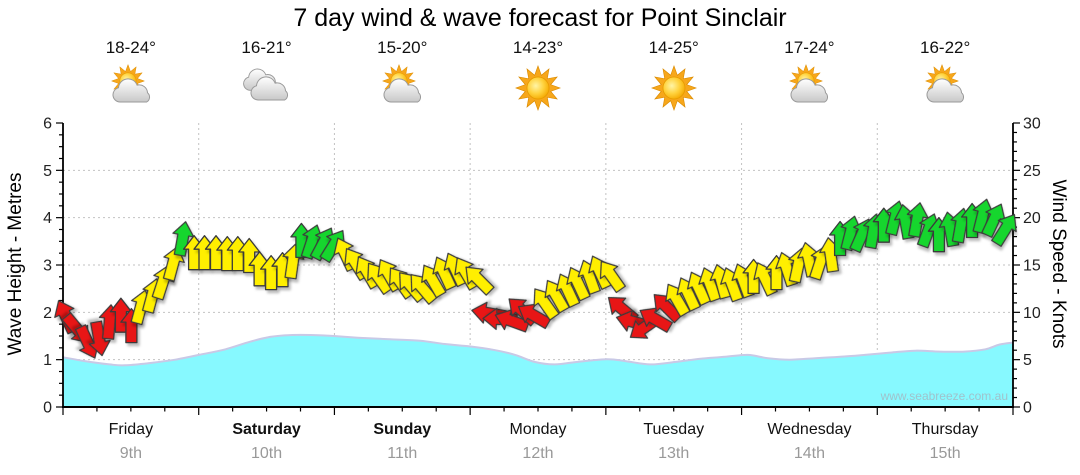 Image resolution: width=1080 pixels, height=475 pixels. What do you see at coordinates (47, 266) in the screenshot?
I see `left-axis-tick-label: 3` at bounding box center [47, 266].